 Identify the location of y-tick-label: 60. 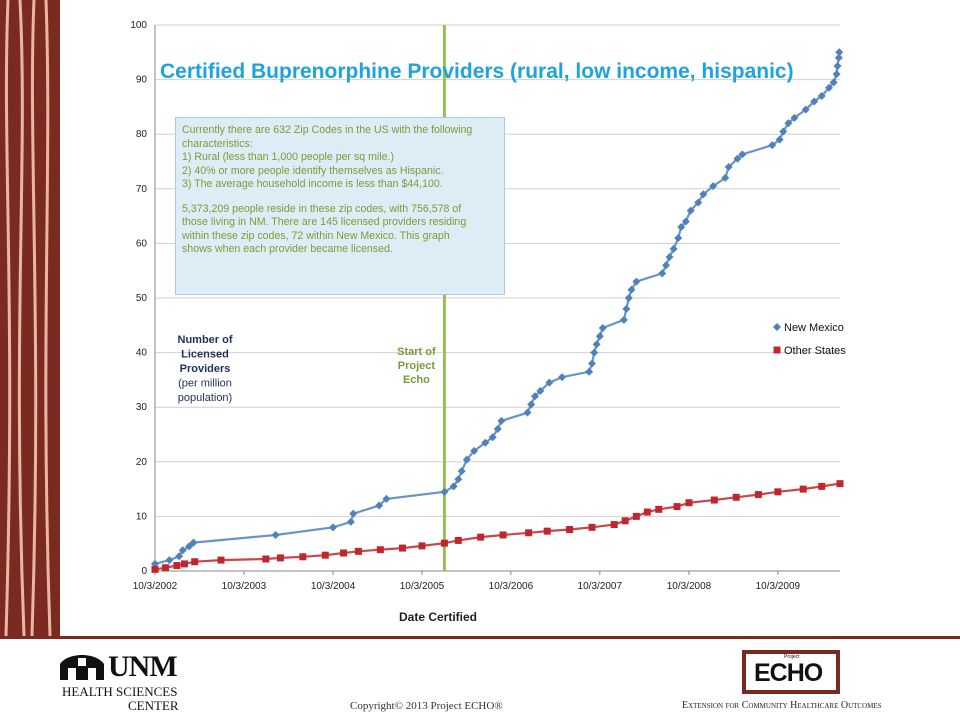
(142, 243).